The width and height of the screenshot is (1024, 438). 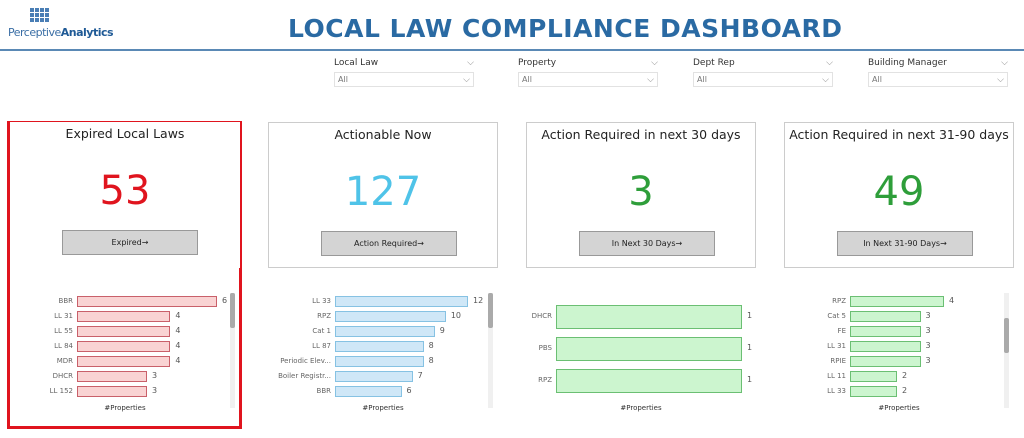 What do you see at coordinates (836, 315) in the screenshot?
I see `category-label: Cat 5` at bounding box center [836, 315].